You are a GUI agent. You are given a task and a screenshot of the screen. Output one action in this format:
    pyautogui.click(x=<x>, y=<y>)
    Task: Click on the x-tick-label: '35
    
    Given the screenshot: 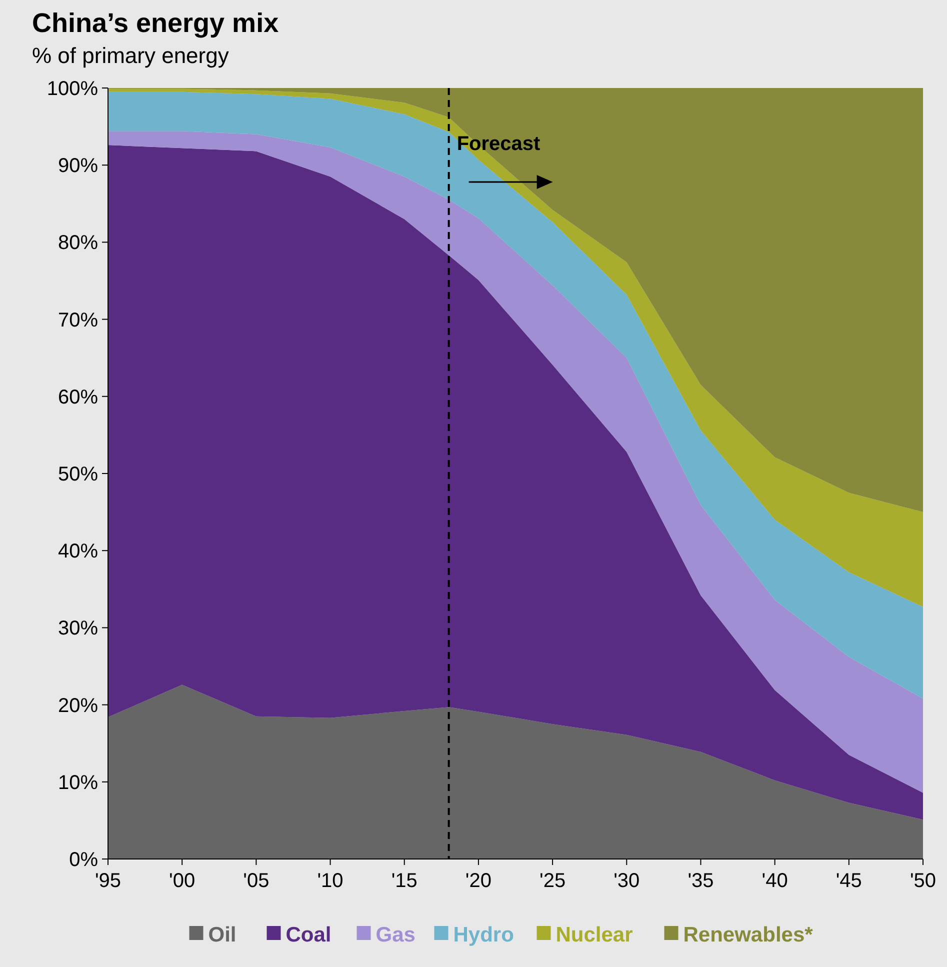 What is the action you would take?
    pyautogui.click(x=701, y=881)
    